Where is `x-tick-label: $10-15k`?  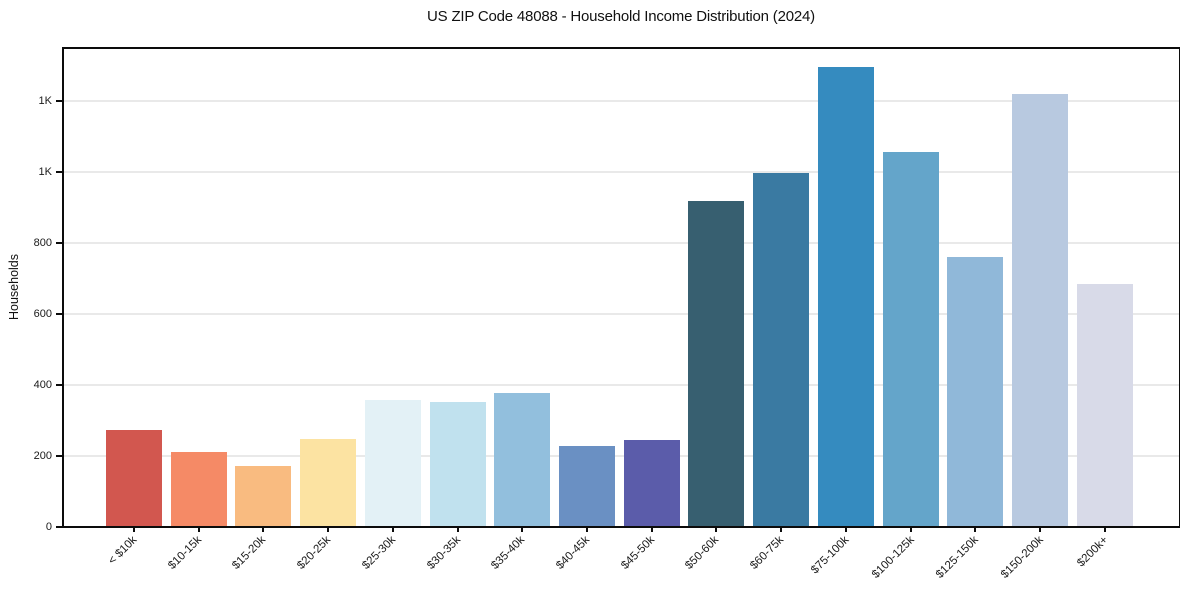 x-tick-label: $10-15k is located at coordinates (185, 553).